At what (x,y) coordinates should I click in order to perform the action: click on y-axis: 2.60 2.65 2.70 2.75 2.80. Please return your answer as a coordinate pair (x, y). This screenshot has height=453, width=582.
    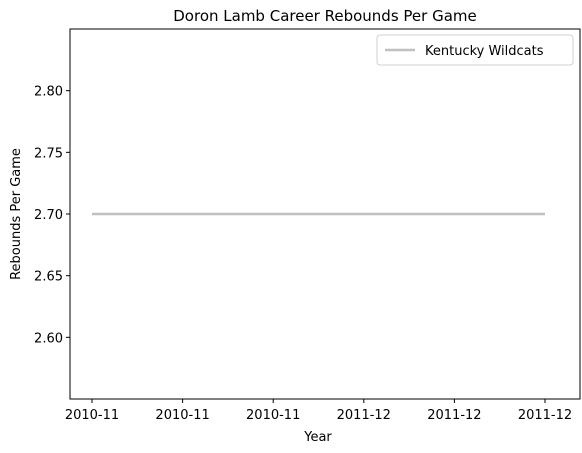
    Looking at the image, I should click on (52, 215).